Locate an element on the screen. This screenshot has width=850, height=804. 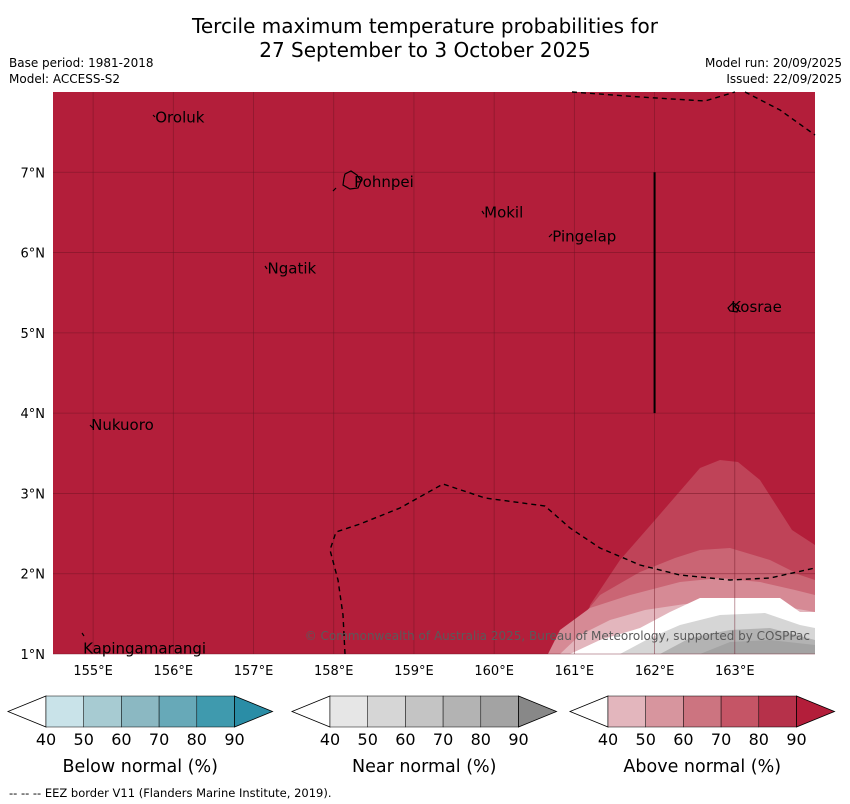
lon-tick-label: 162°E is located at coordinates (655, 671).